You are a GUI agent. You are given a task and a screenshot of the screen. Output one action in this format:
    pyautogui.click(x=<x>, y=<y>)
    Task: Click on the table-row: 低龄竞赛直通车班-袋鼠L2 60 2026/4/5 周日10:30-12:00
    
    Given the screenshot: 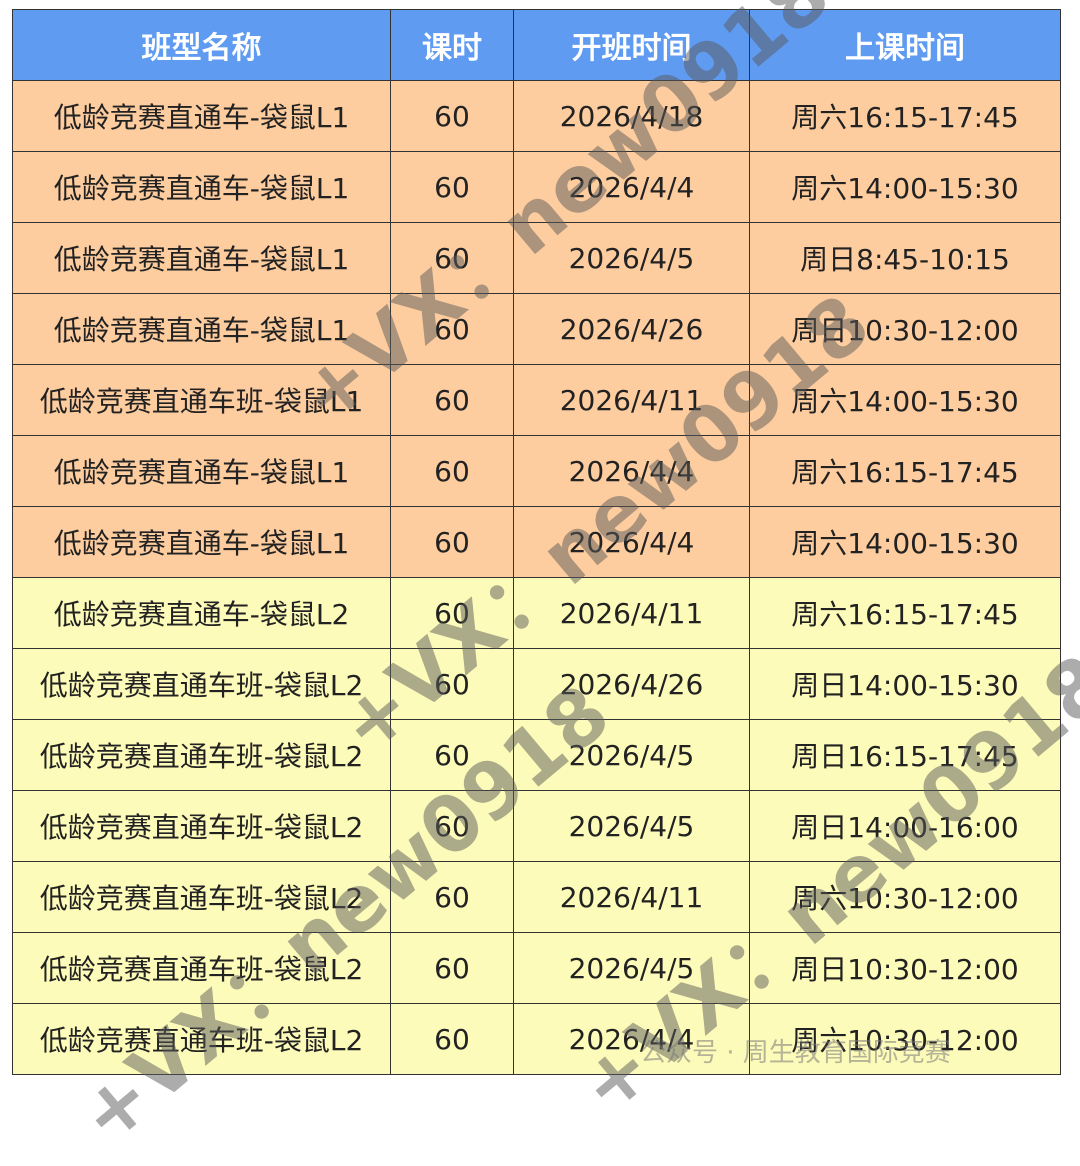 What is the action you would take?
    pyautogui.click(x=536, y=968)
    